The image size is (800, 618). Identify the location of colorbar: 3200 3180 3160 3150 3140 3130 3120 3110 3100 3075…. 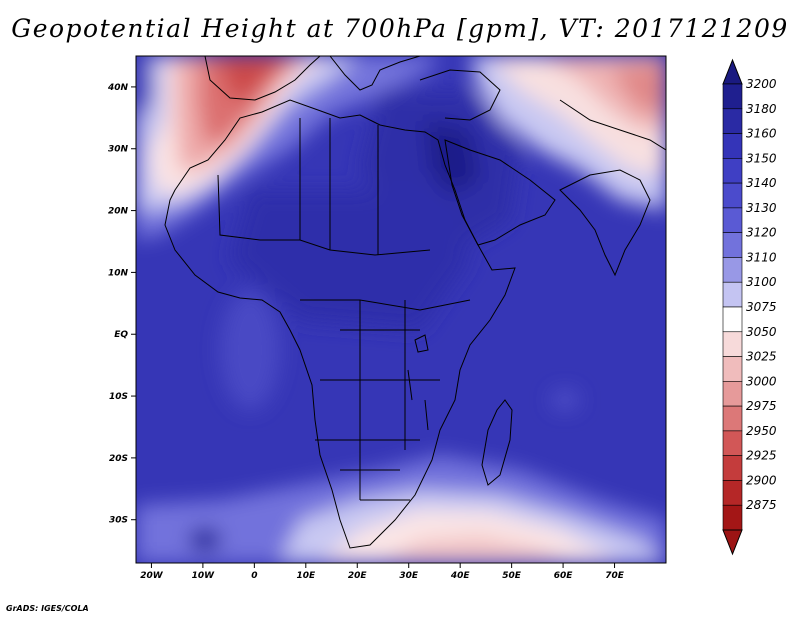
(749, 307).